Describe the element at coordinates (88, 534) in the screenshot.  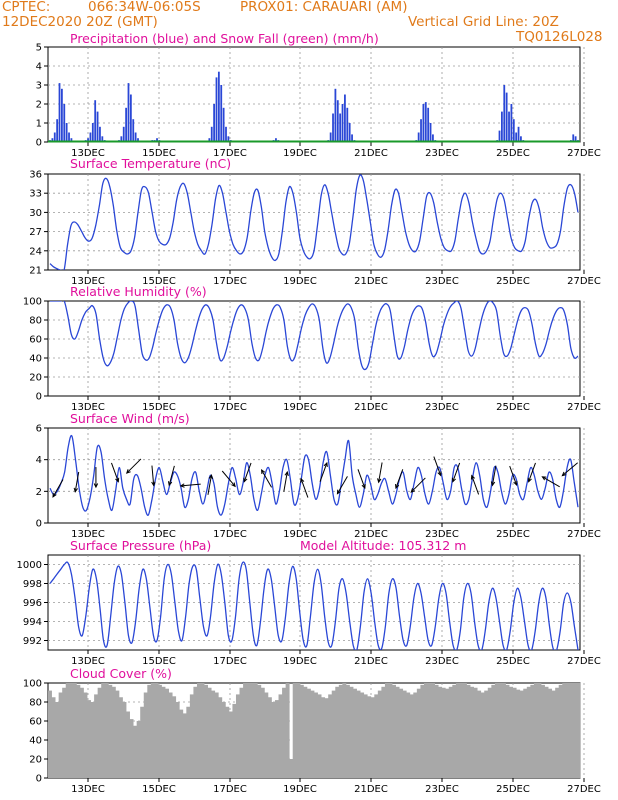
I see `wind-xtick-label: 13DEC` at that location.